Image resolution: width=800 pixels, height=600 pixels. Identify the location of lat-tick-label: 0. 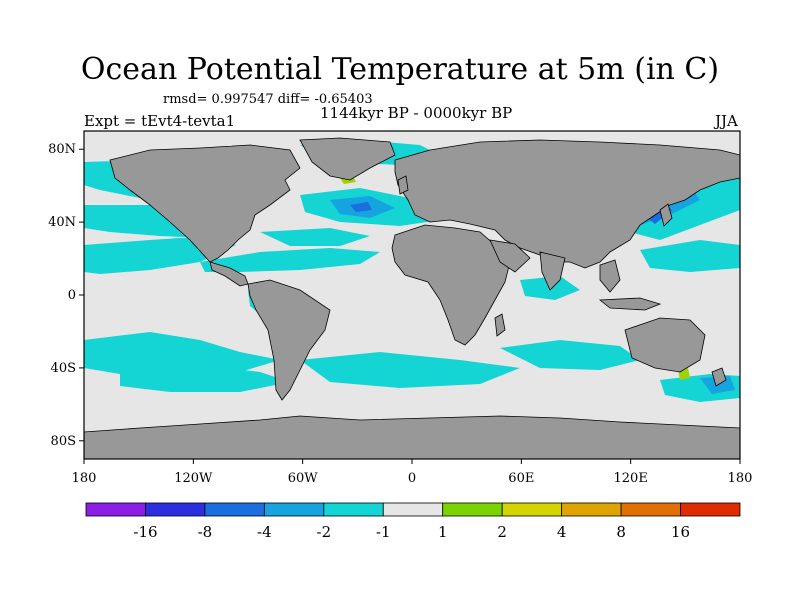
(72, 295).